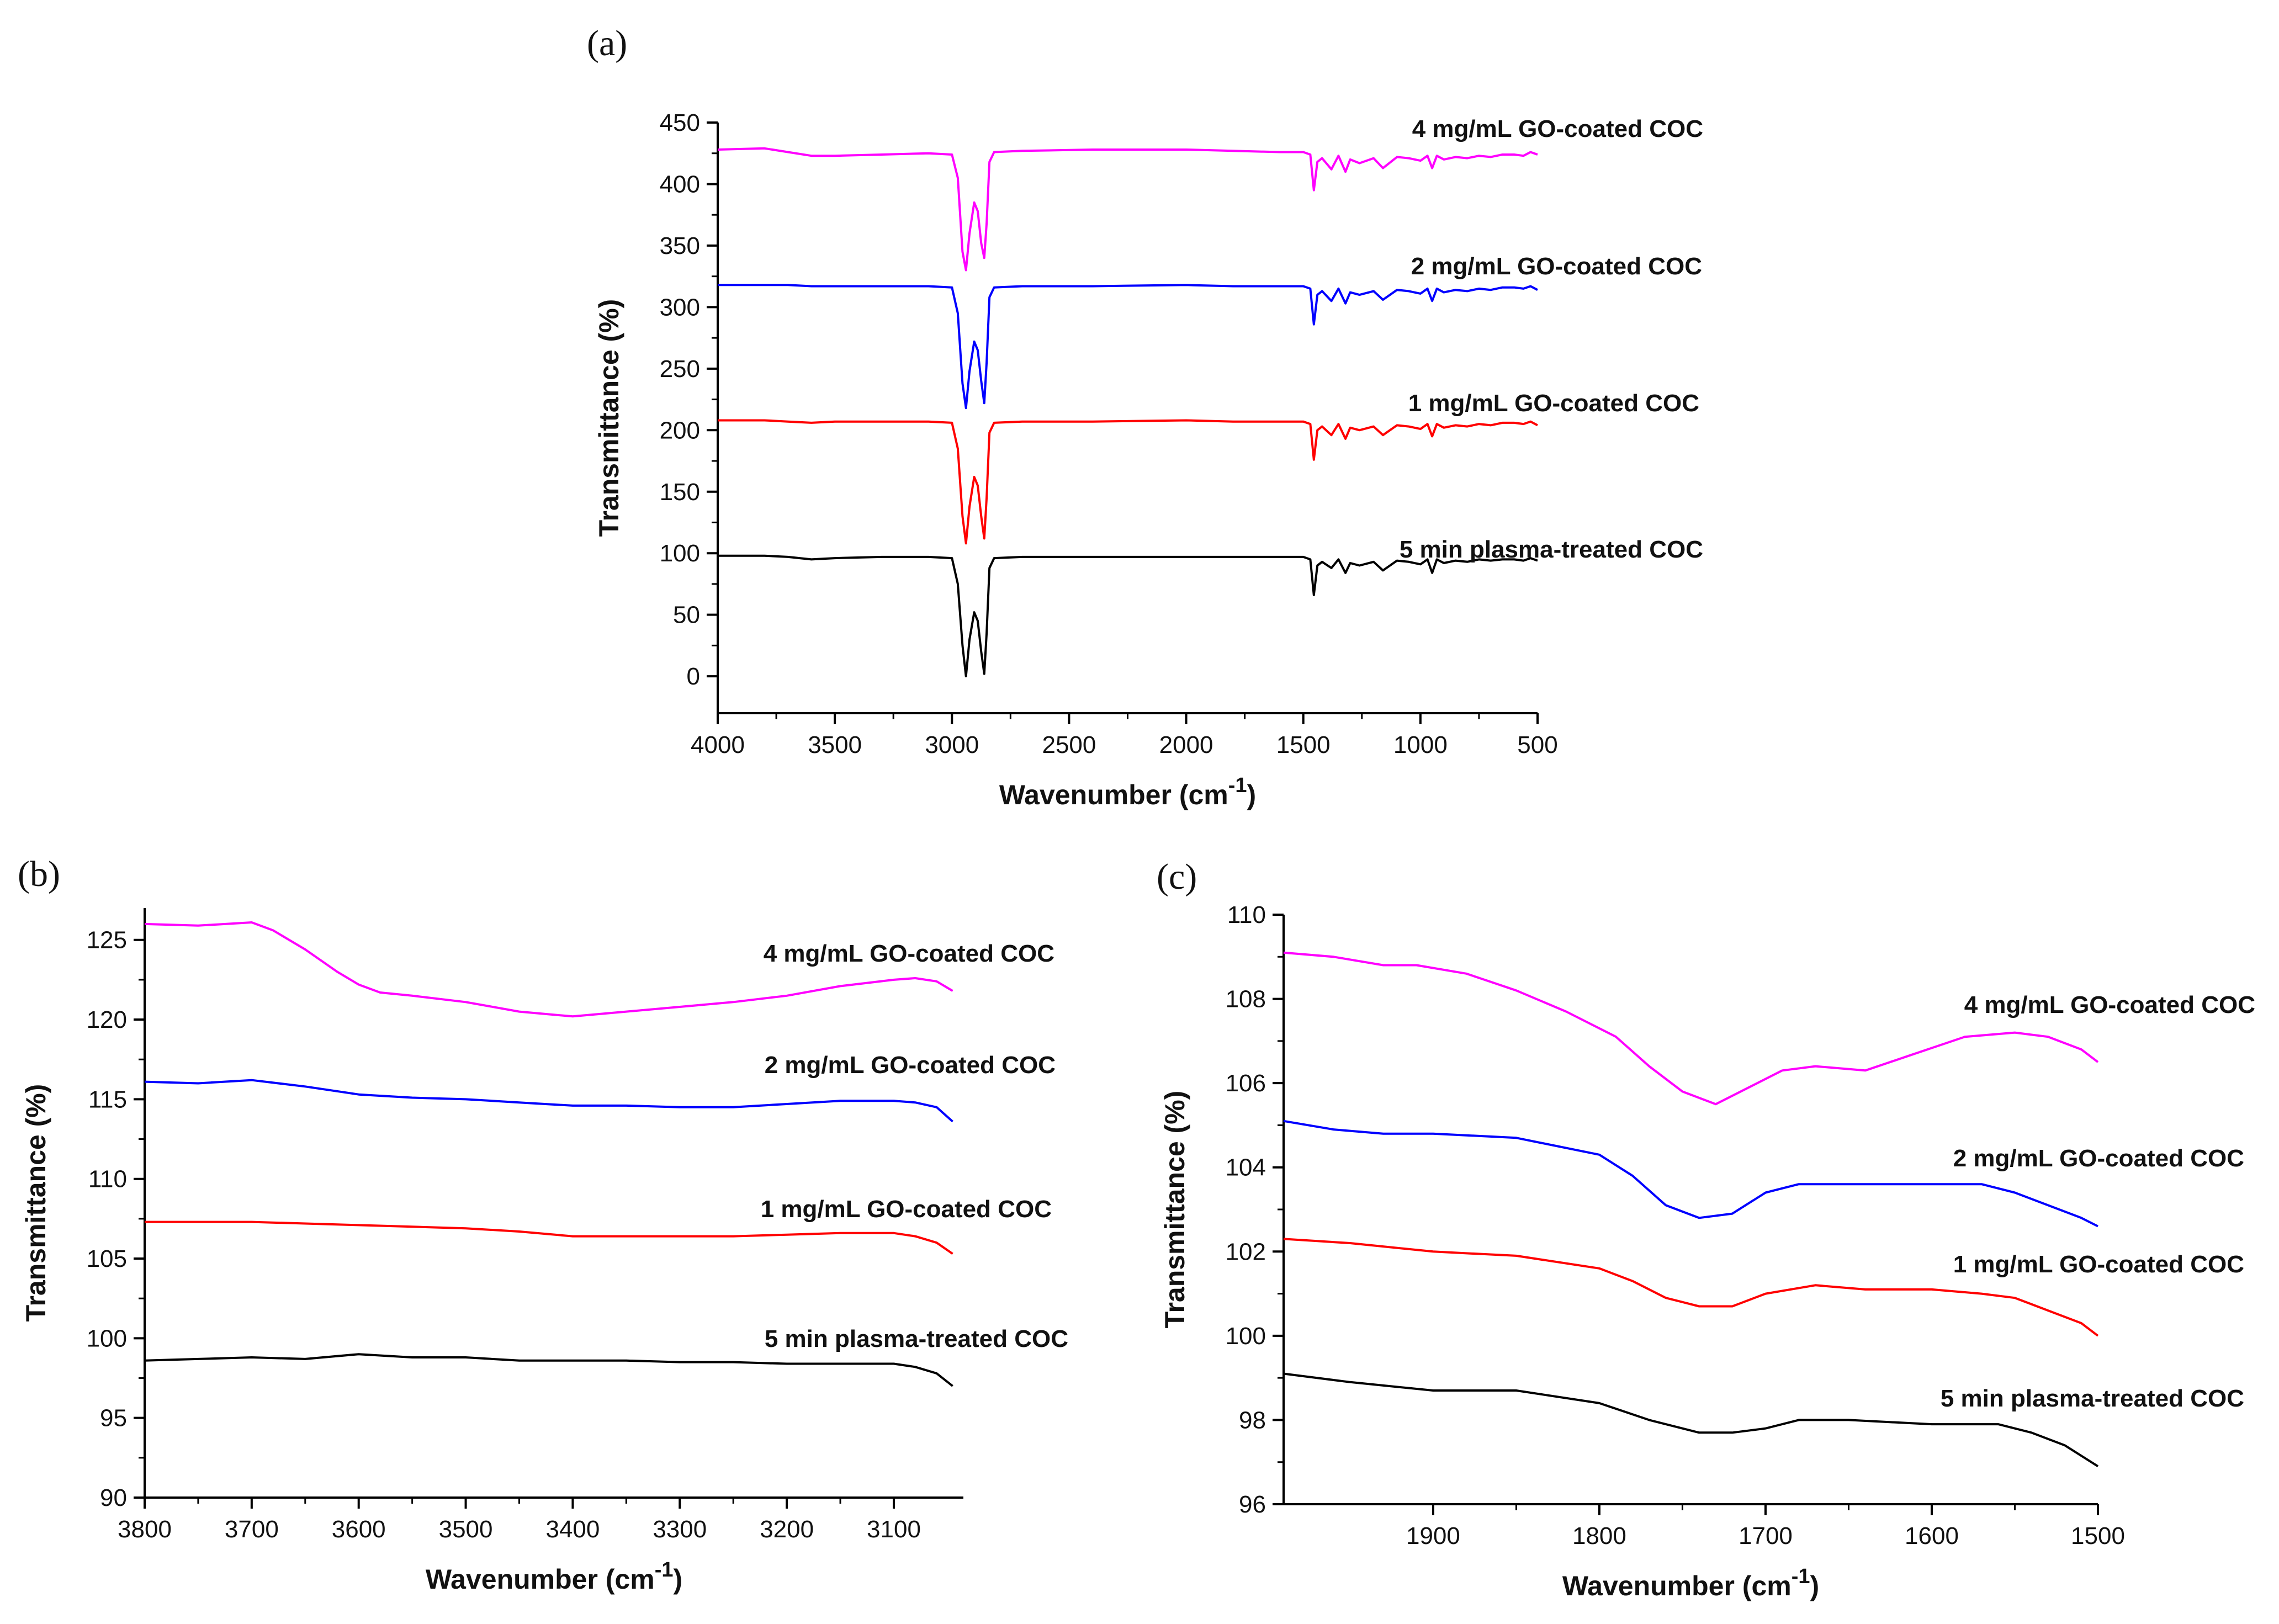 This screenshot has width=2279, height=1624. What do you see at coordinates (1537, 744) in the screenshot?
I see `x-tick-label: 500` at bounding box center [1537, 744].